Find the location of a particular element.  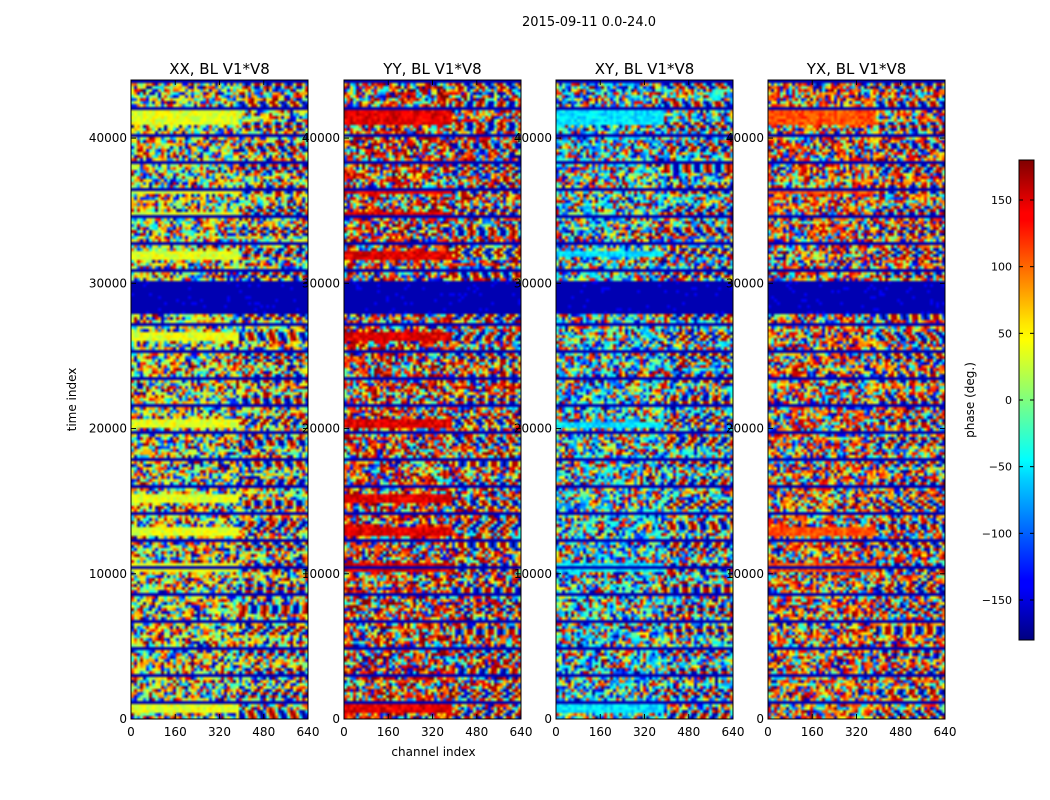

colorbar-tick-label: 100 is located at coordinates (1001, 267).